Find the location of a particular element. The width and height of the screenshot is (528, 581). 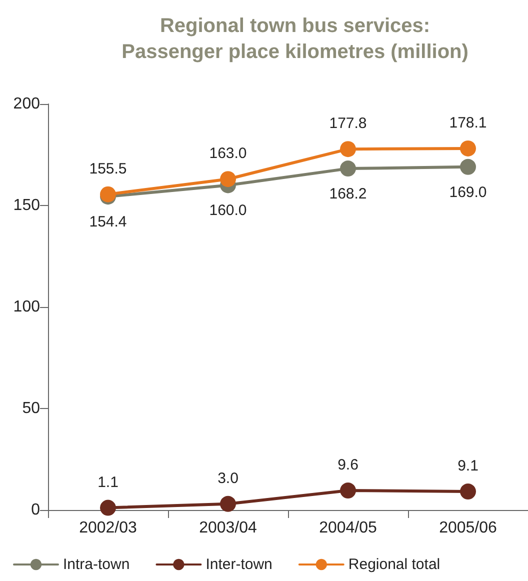

y-tick-label: 200 is located at coordinates (26, 104).